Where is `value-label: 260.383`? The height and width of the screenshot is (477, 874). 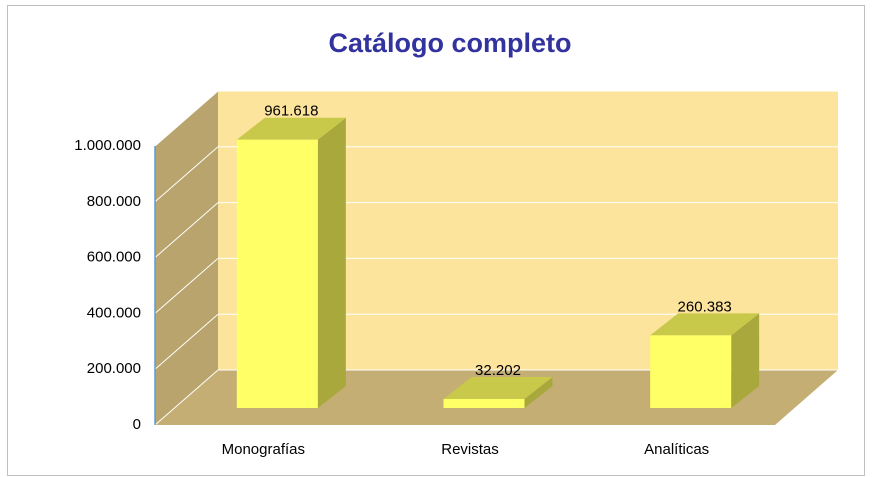
value-label: 260.383 is located at coordinates (705, 306).